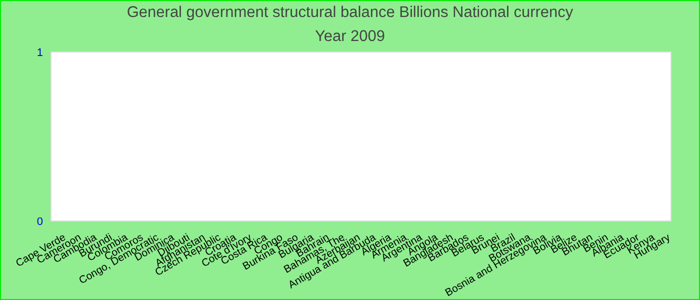  I want to click on y-tick-label: 1, so click(39, 52).